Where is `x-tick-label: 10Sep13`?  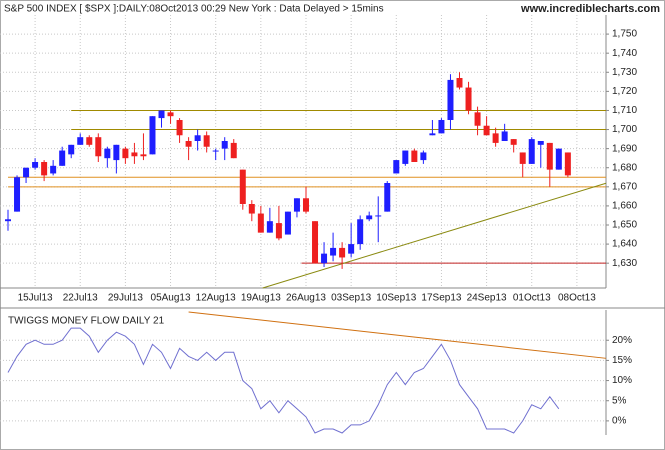
x-tick-label: 10Sep13 is located at coordinates (396, 298).